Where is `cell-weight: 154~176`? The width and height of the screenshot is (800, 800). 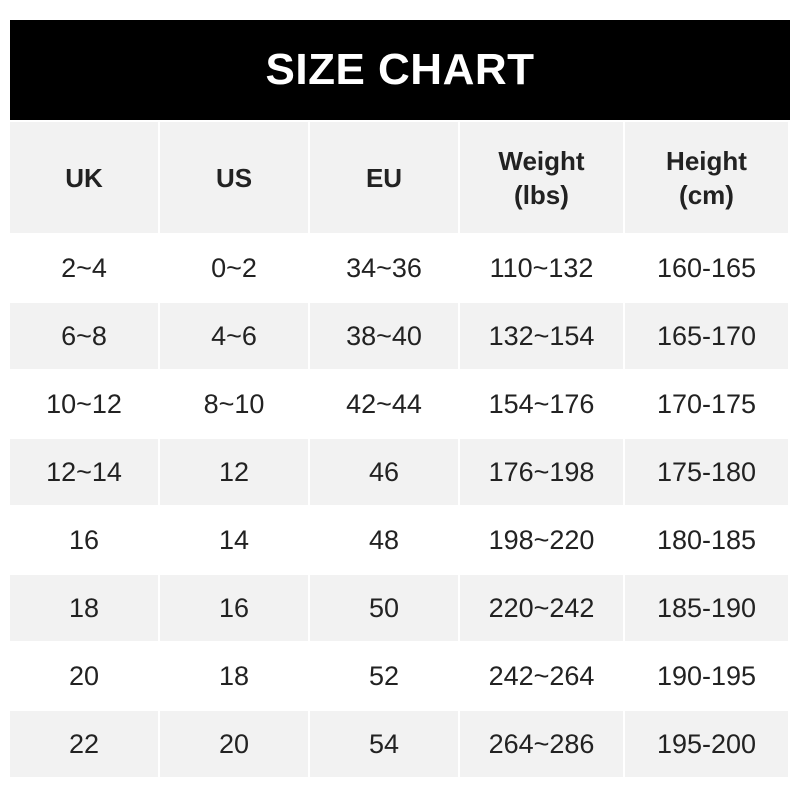
cell-weight: 154~176 is located at coordinates (541, 403).